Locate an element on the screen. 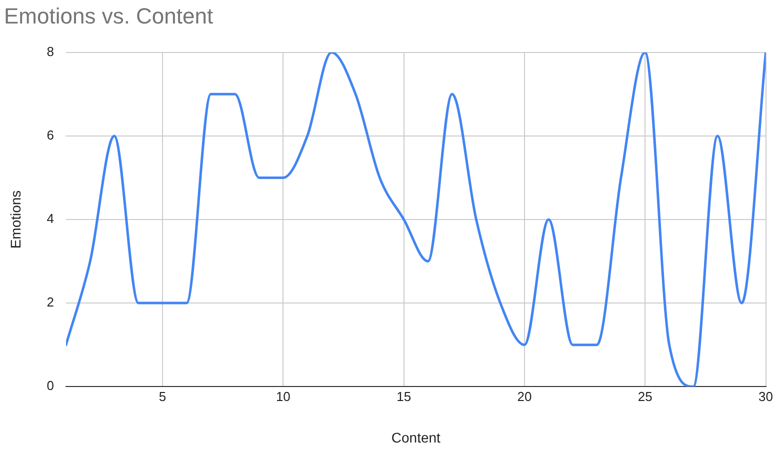 This screenshot has width=776, height=455. x-axis-title: Content is located at coordinates (416, 437).